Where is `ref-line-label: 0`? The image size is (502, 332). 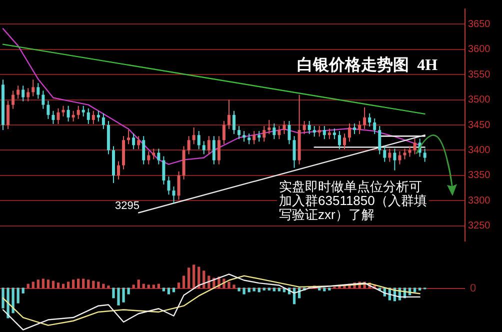 ref-line-label: 0 is located at coordinates (473, 288).